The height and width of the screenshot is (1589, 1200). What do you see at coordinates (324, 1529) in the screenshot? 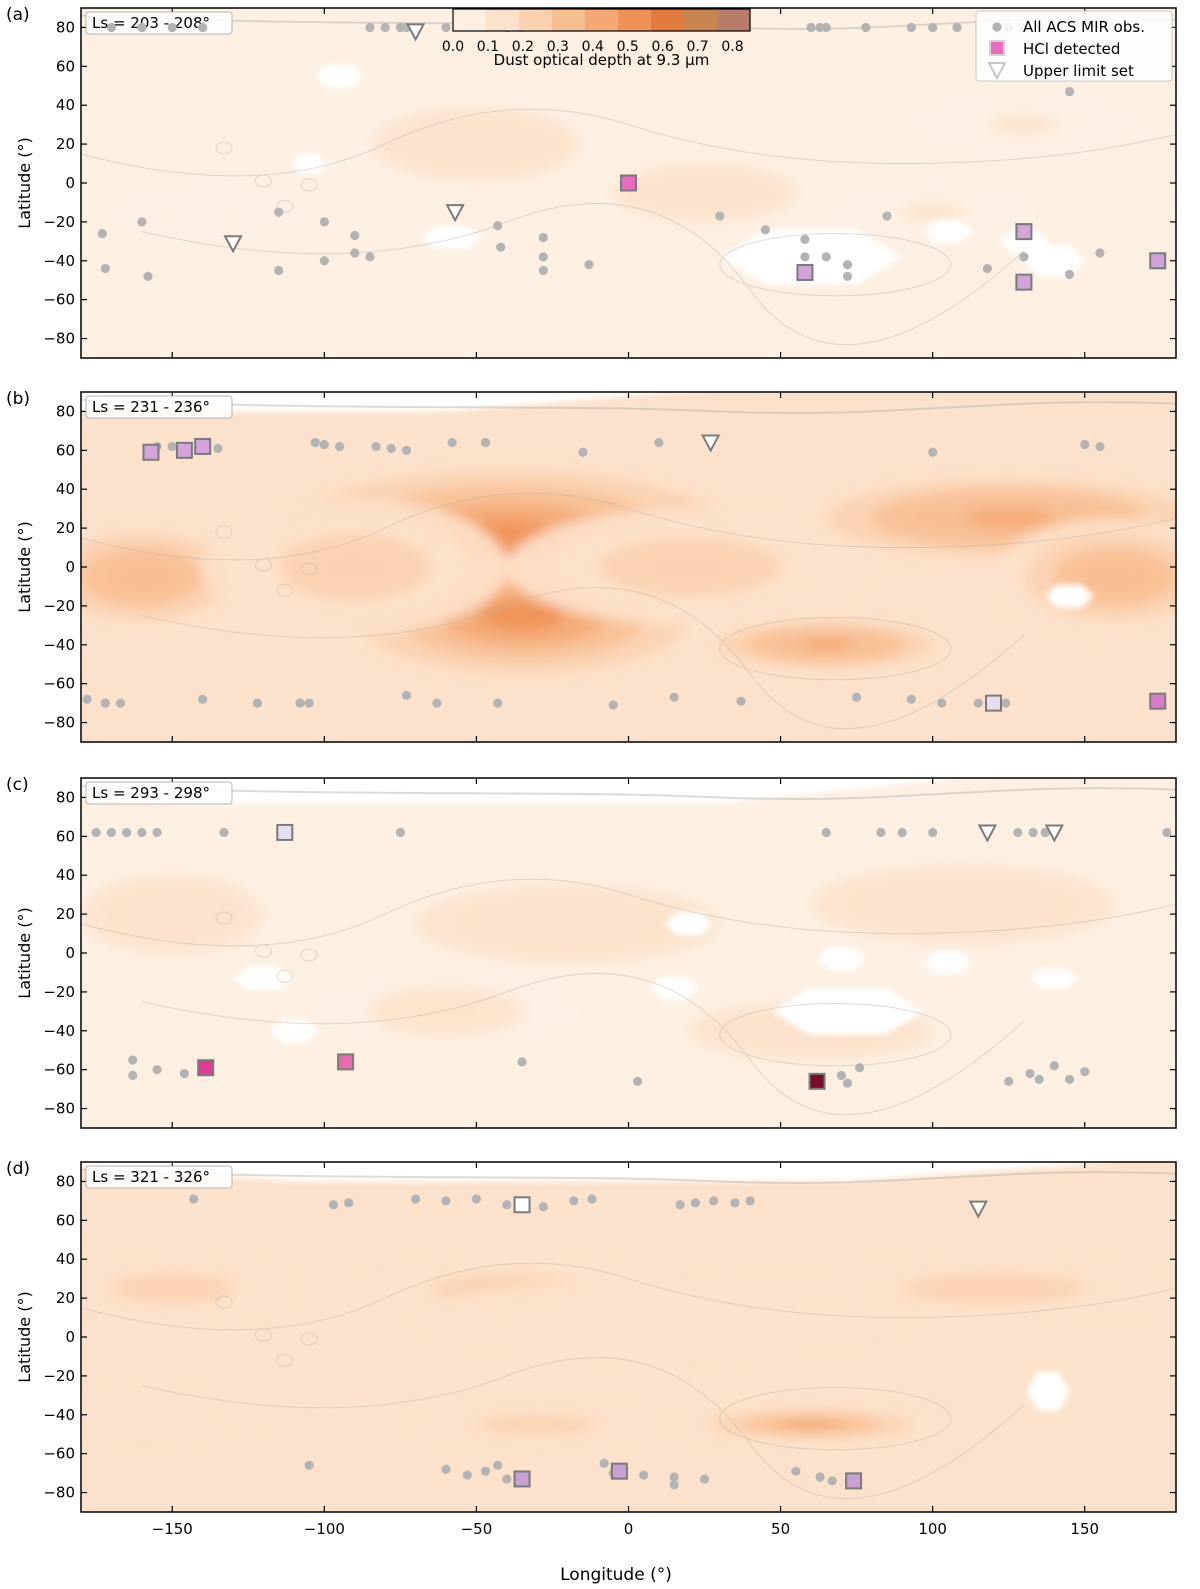
I see `x-tick-label: −100` at bounding box center [324, 1529].